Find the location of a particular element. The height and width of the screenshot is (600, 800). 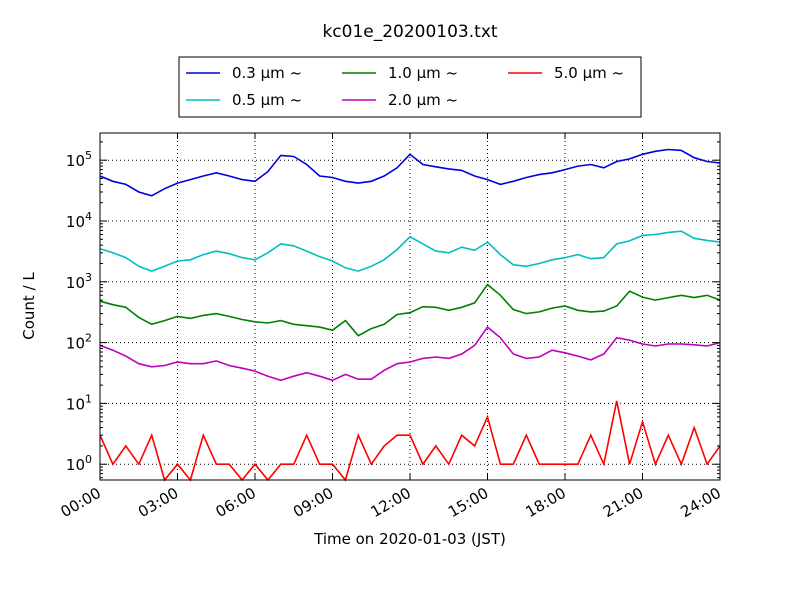

x-tick-label: 15:00 is located at coordinates (468, 502).